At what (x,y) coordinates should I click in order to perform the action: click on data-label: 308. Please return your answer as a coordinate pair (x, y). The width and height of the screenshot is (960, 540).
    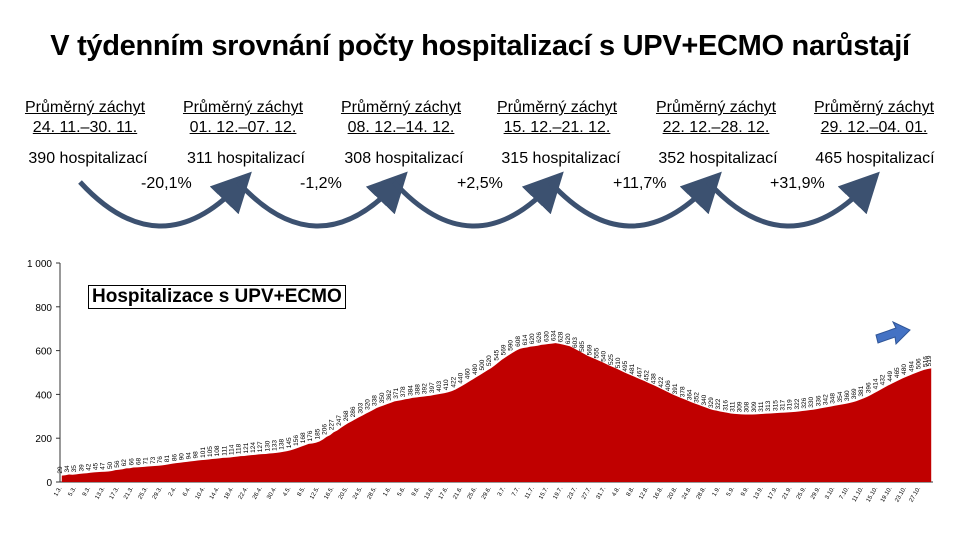
    Looking at the image, I should click on (747, 406).